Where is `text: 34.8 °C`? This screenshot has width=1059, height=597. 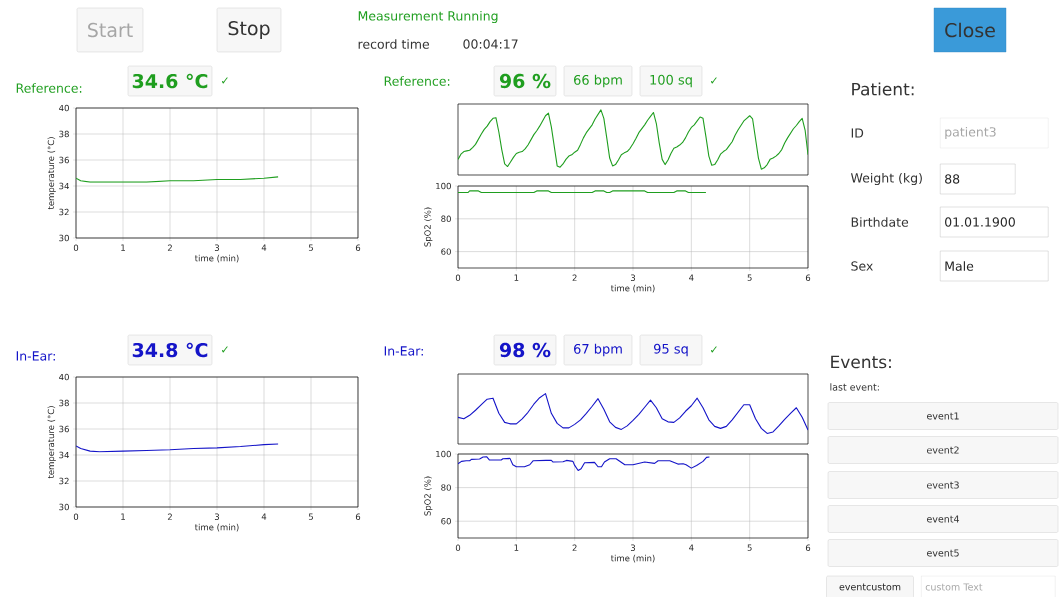
text: 34.8 °C is located at coordinates (170, 350).